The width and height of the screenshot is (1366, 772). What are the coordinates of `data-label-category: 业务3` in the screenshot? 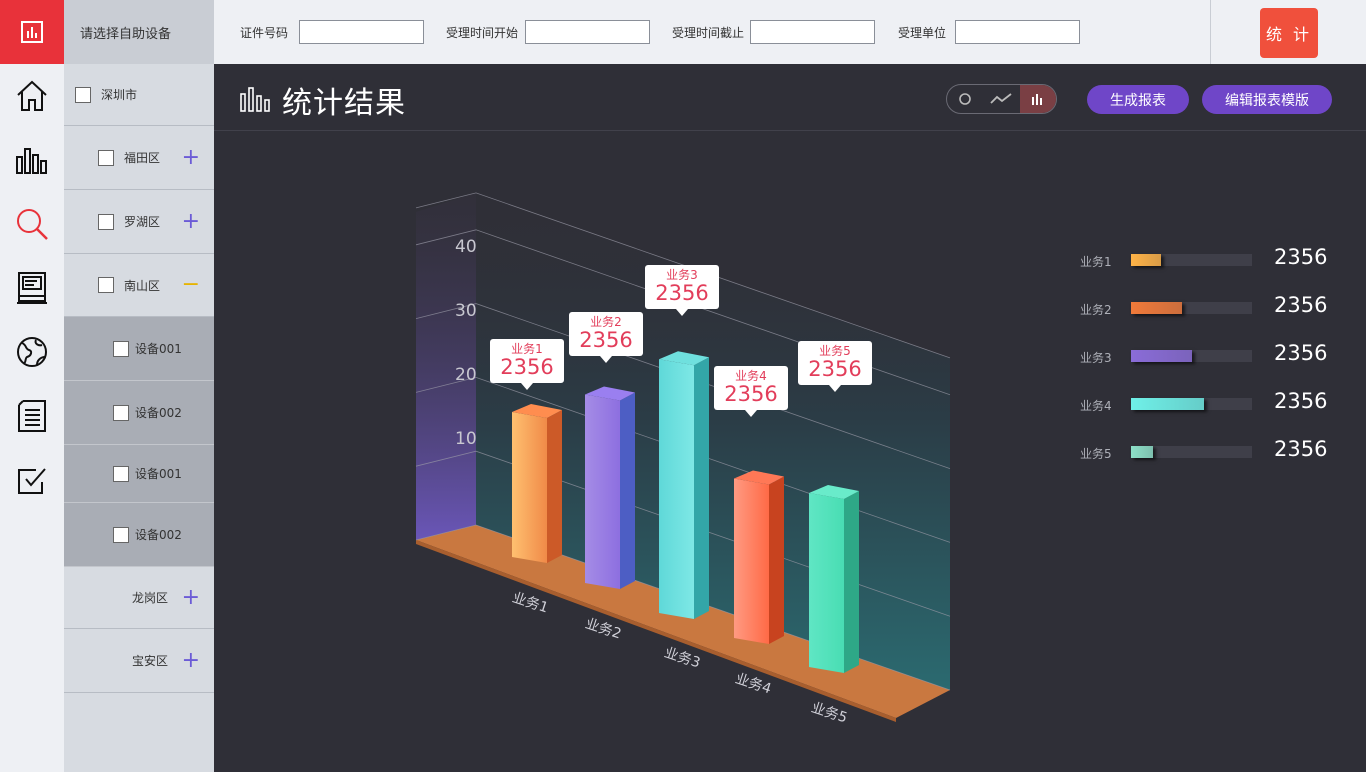 It's located at (682, 275).